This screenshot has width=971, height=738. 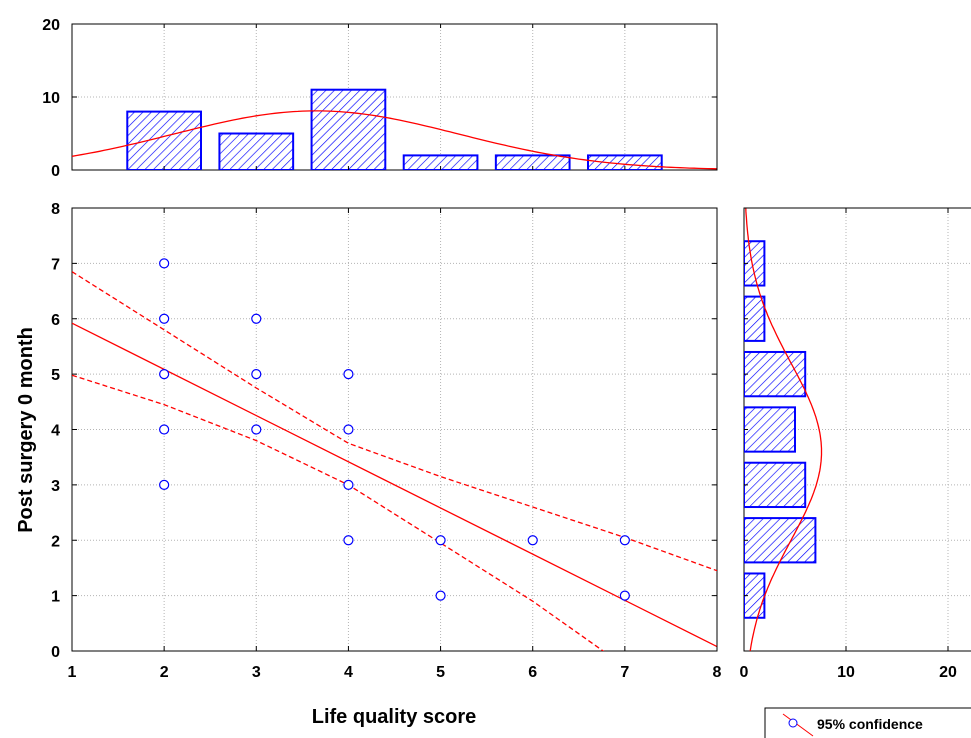 I want to click on top-histogram, so click(x=394, y=129).